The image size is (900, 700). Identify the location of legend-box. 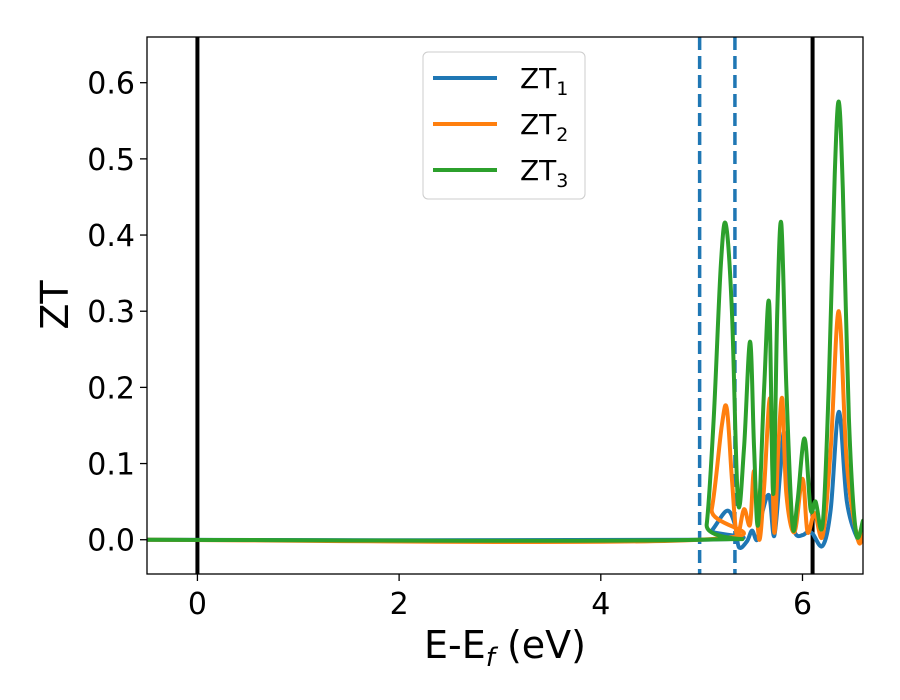
(504, 125).